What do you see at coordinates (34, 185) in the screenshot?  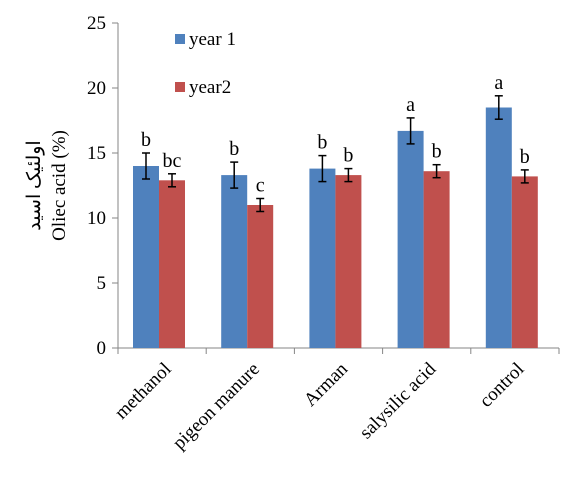 I see `y-axis-title-line: اولئیک اسید` at bounding box center [34, 185].